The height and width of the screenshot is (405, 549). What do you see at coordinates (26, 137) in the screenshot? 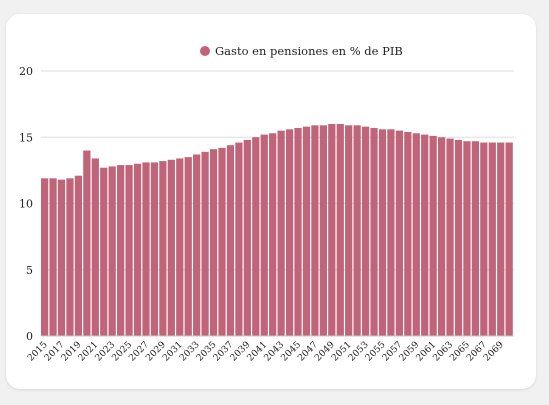
I see `y-tick-label: 15` at bounding box center [26, 137].